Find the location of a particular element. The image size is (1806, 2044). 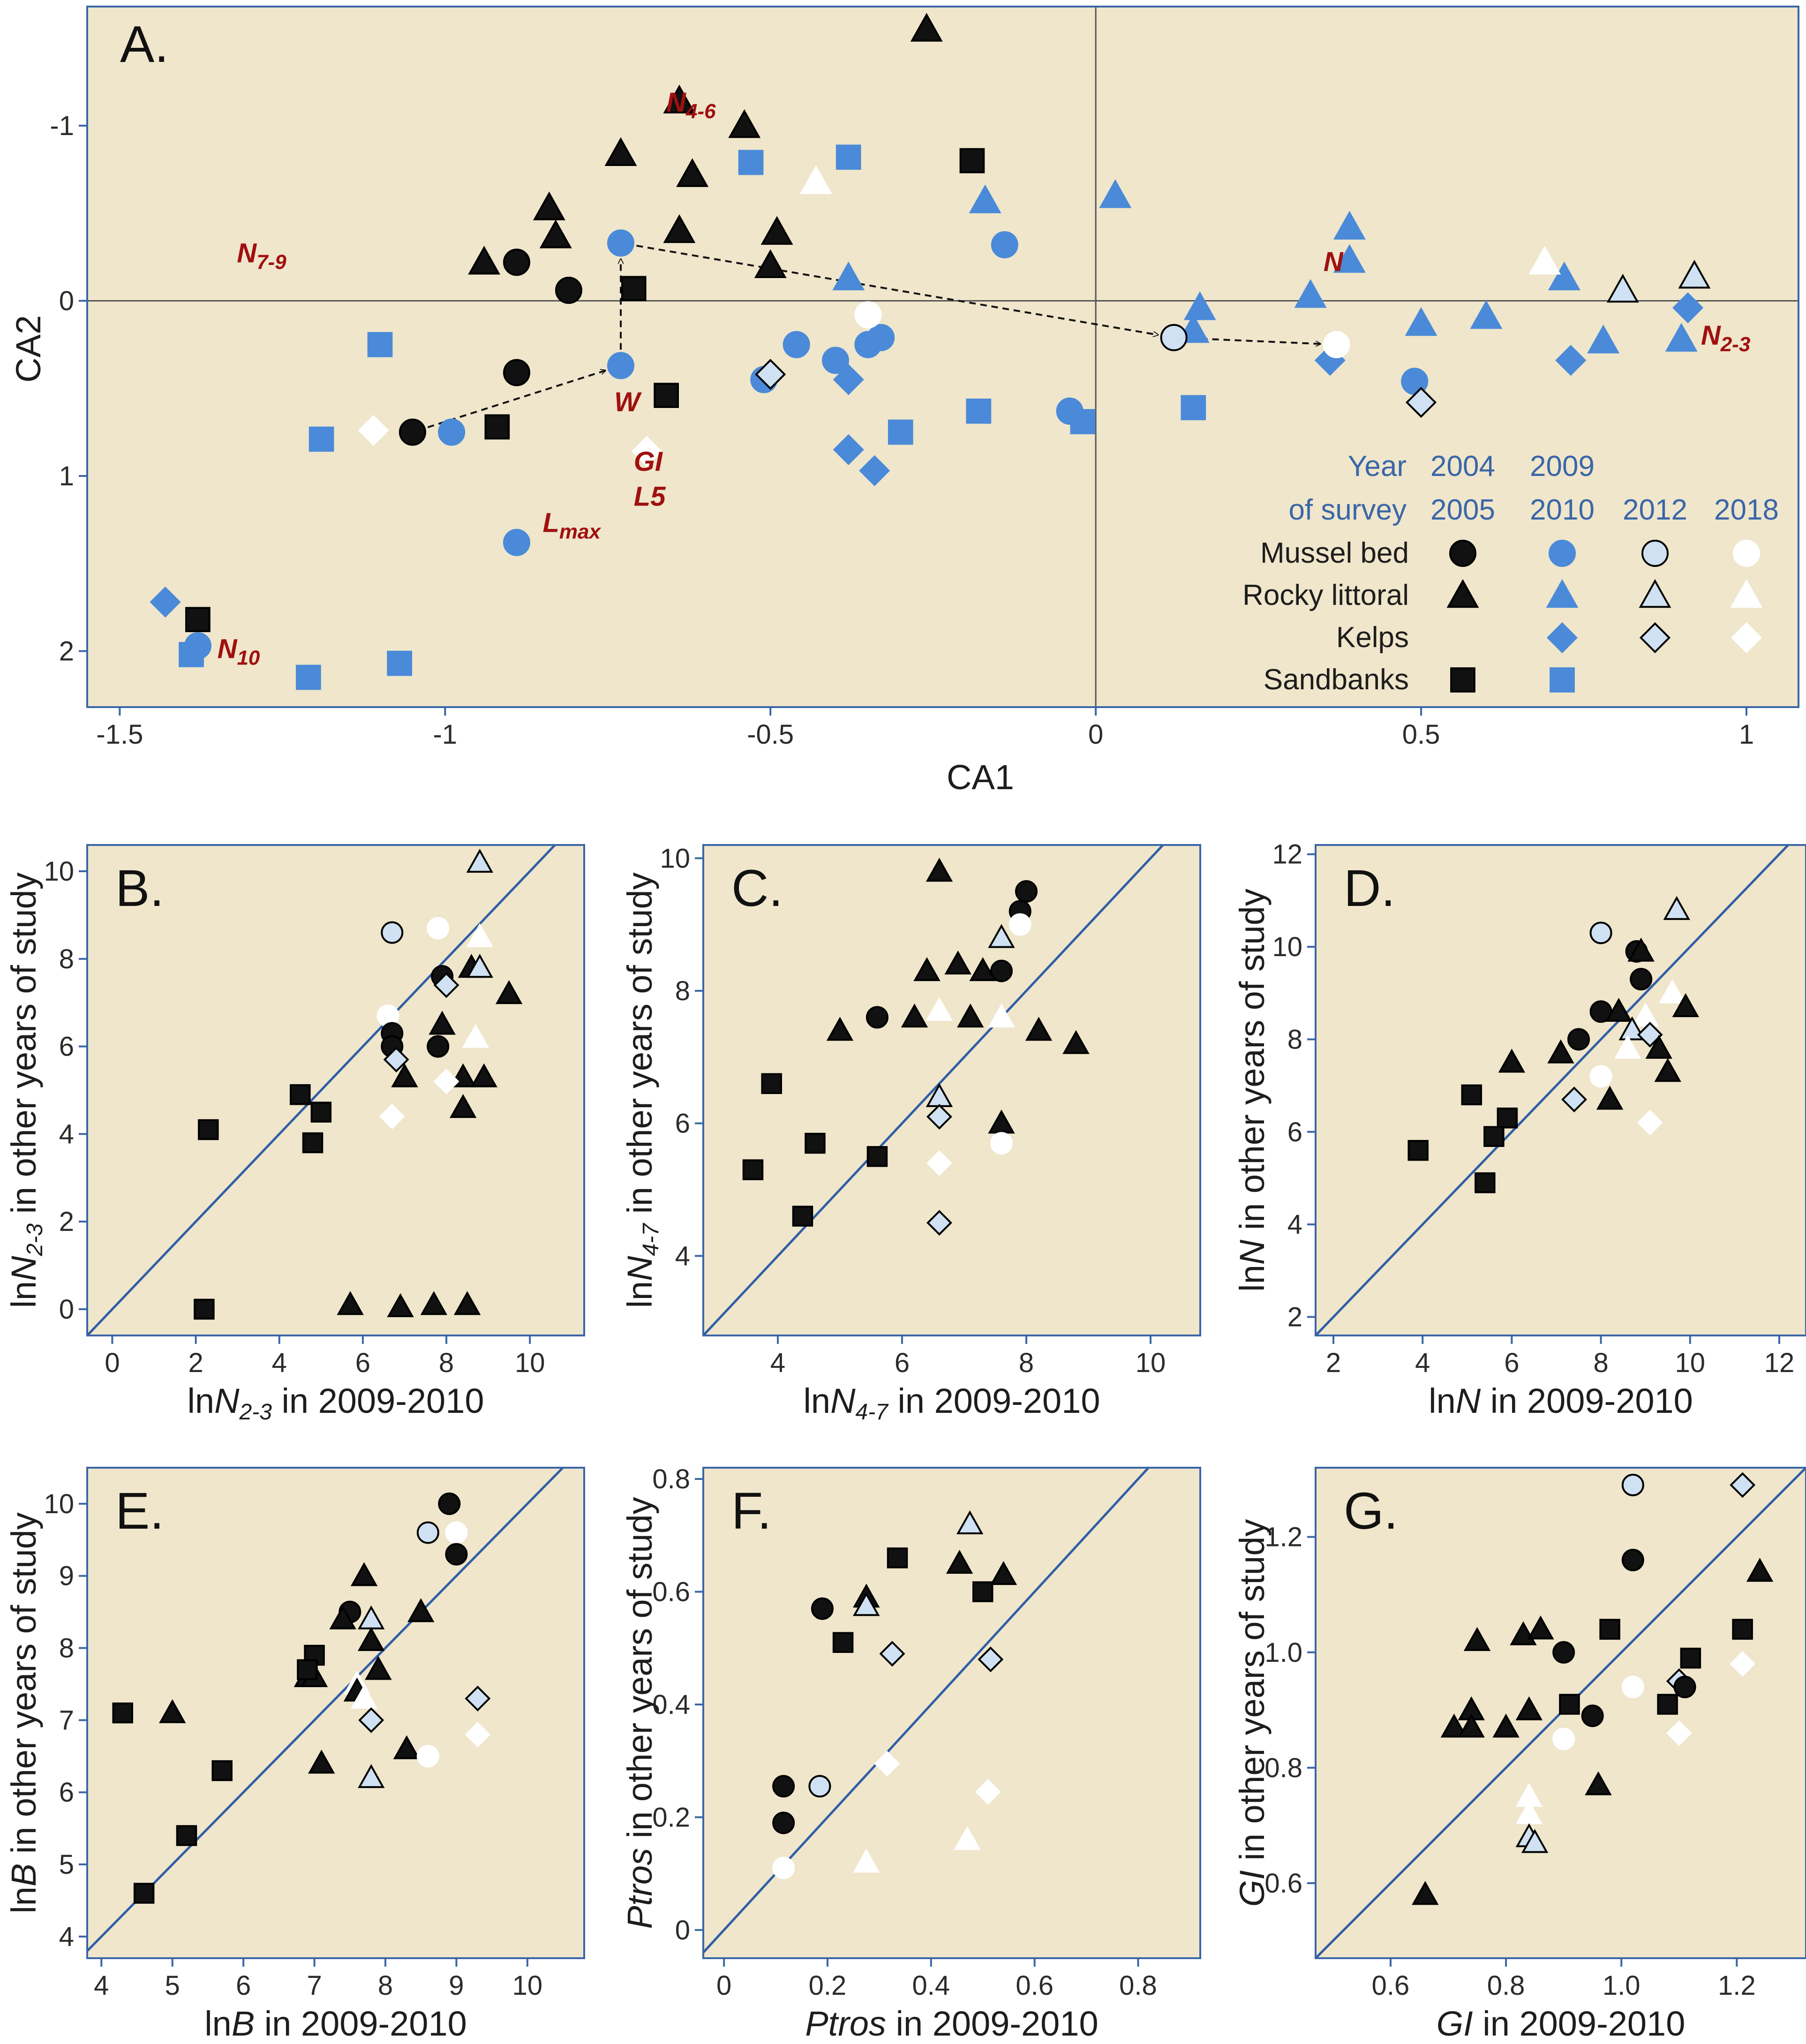

legend-year: 2005 is located at coordinates (1462, 510).